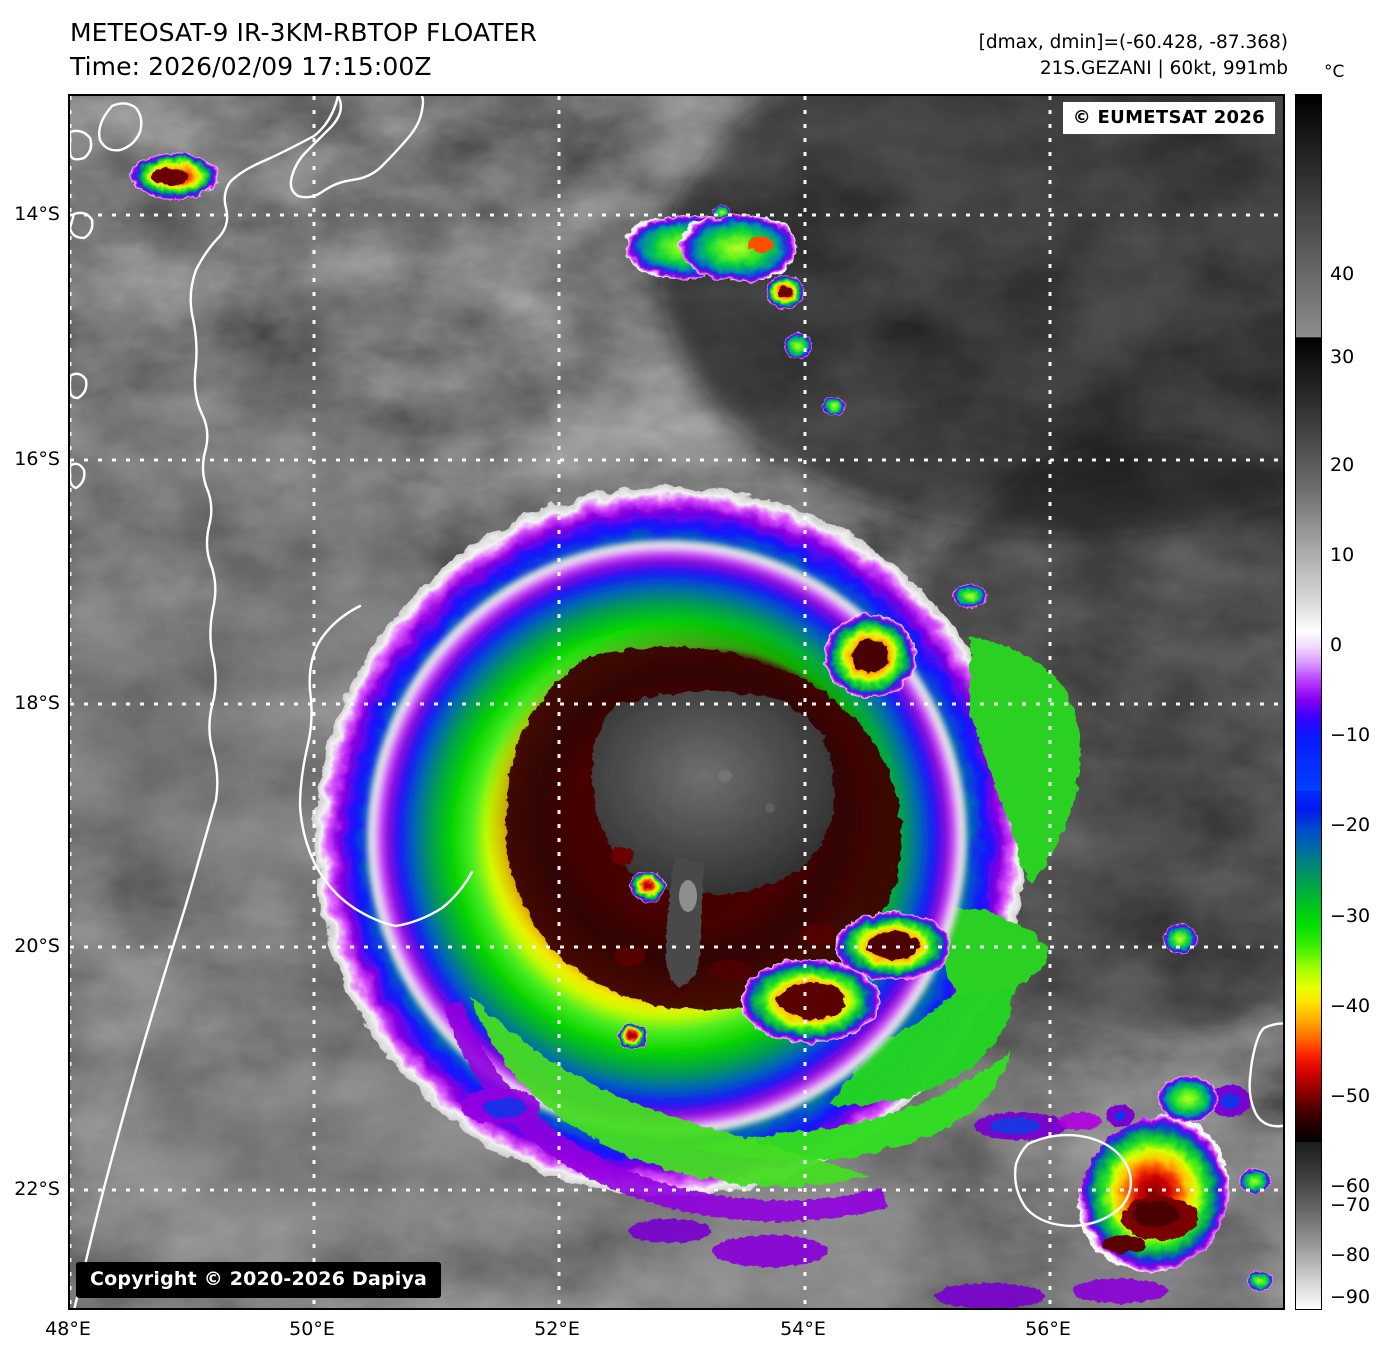  Describe the element at coordinates (37, 459) in the screenshot. I see `lat-tick-16°S: 16°S` at that location.